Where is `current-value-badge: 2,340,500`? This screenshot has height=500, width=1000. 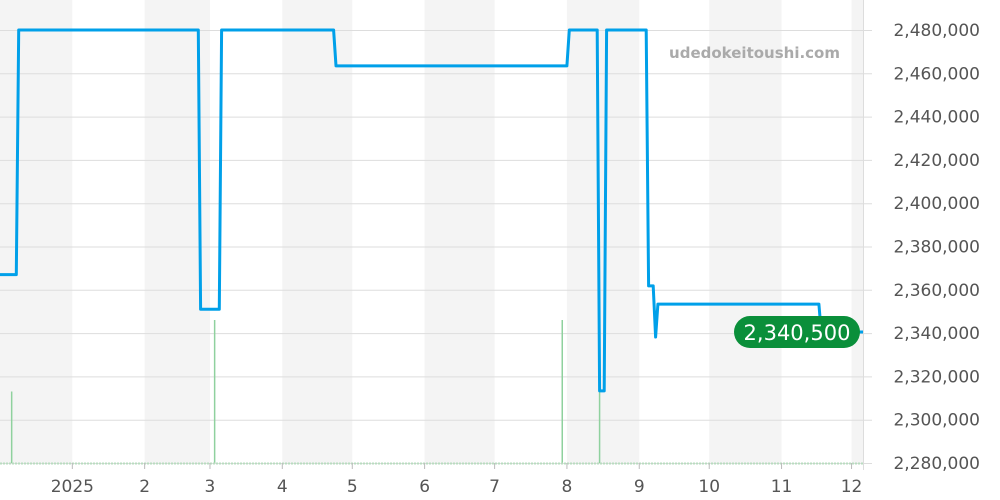 current-value-badge: 2,340,500 is located at coordinates (797, 332).